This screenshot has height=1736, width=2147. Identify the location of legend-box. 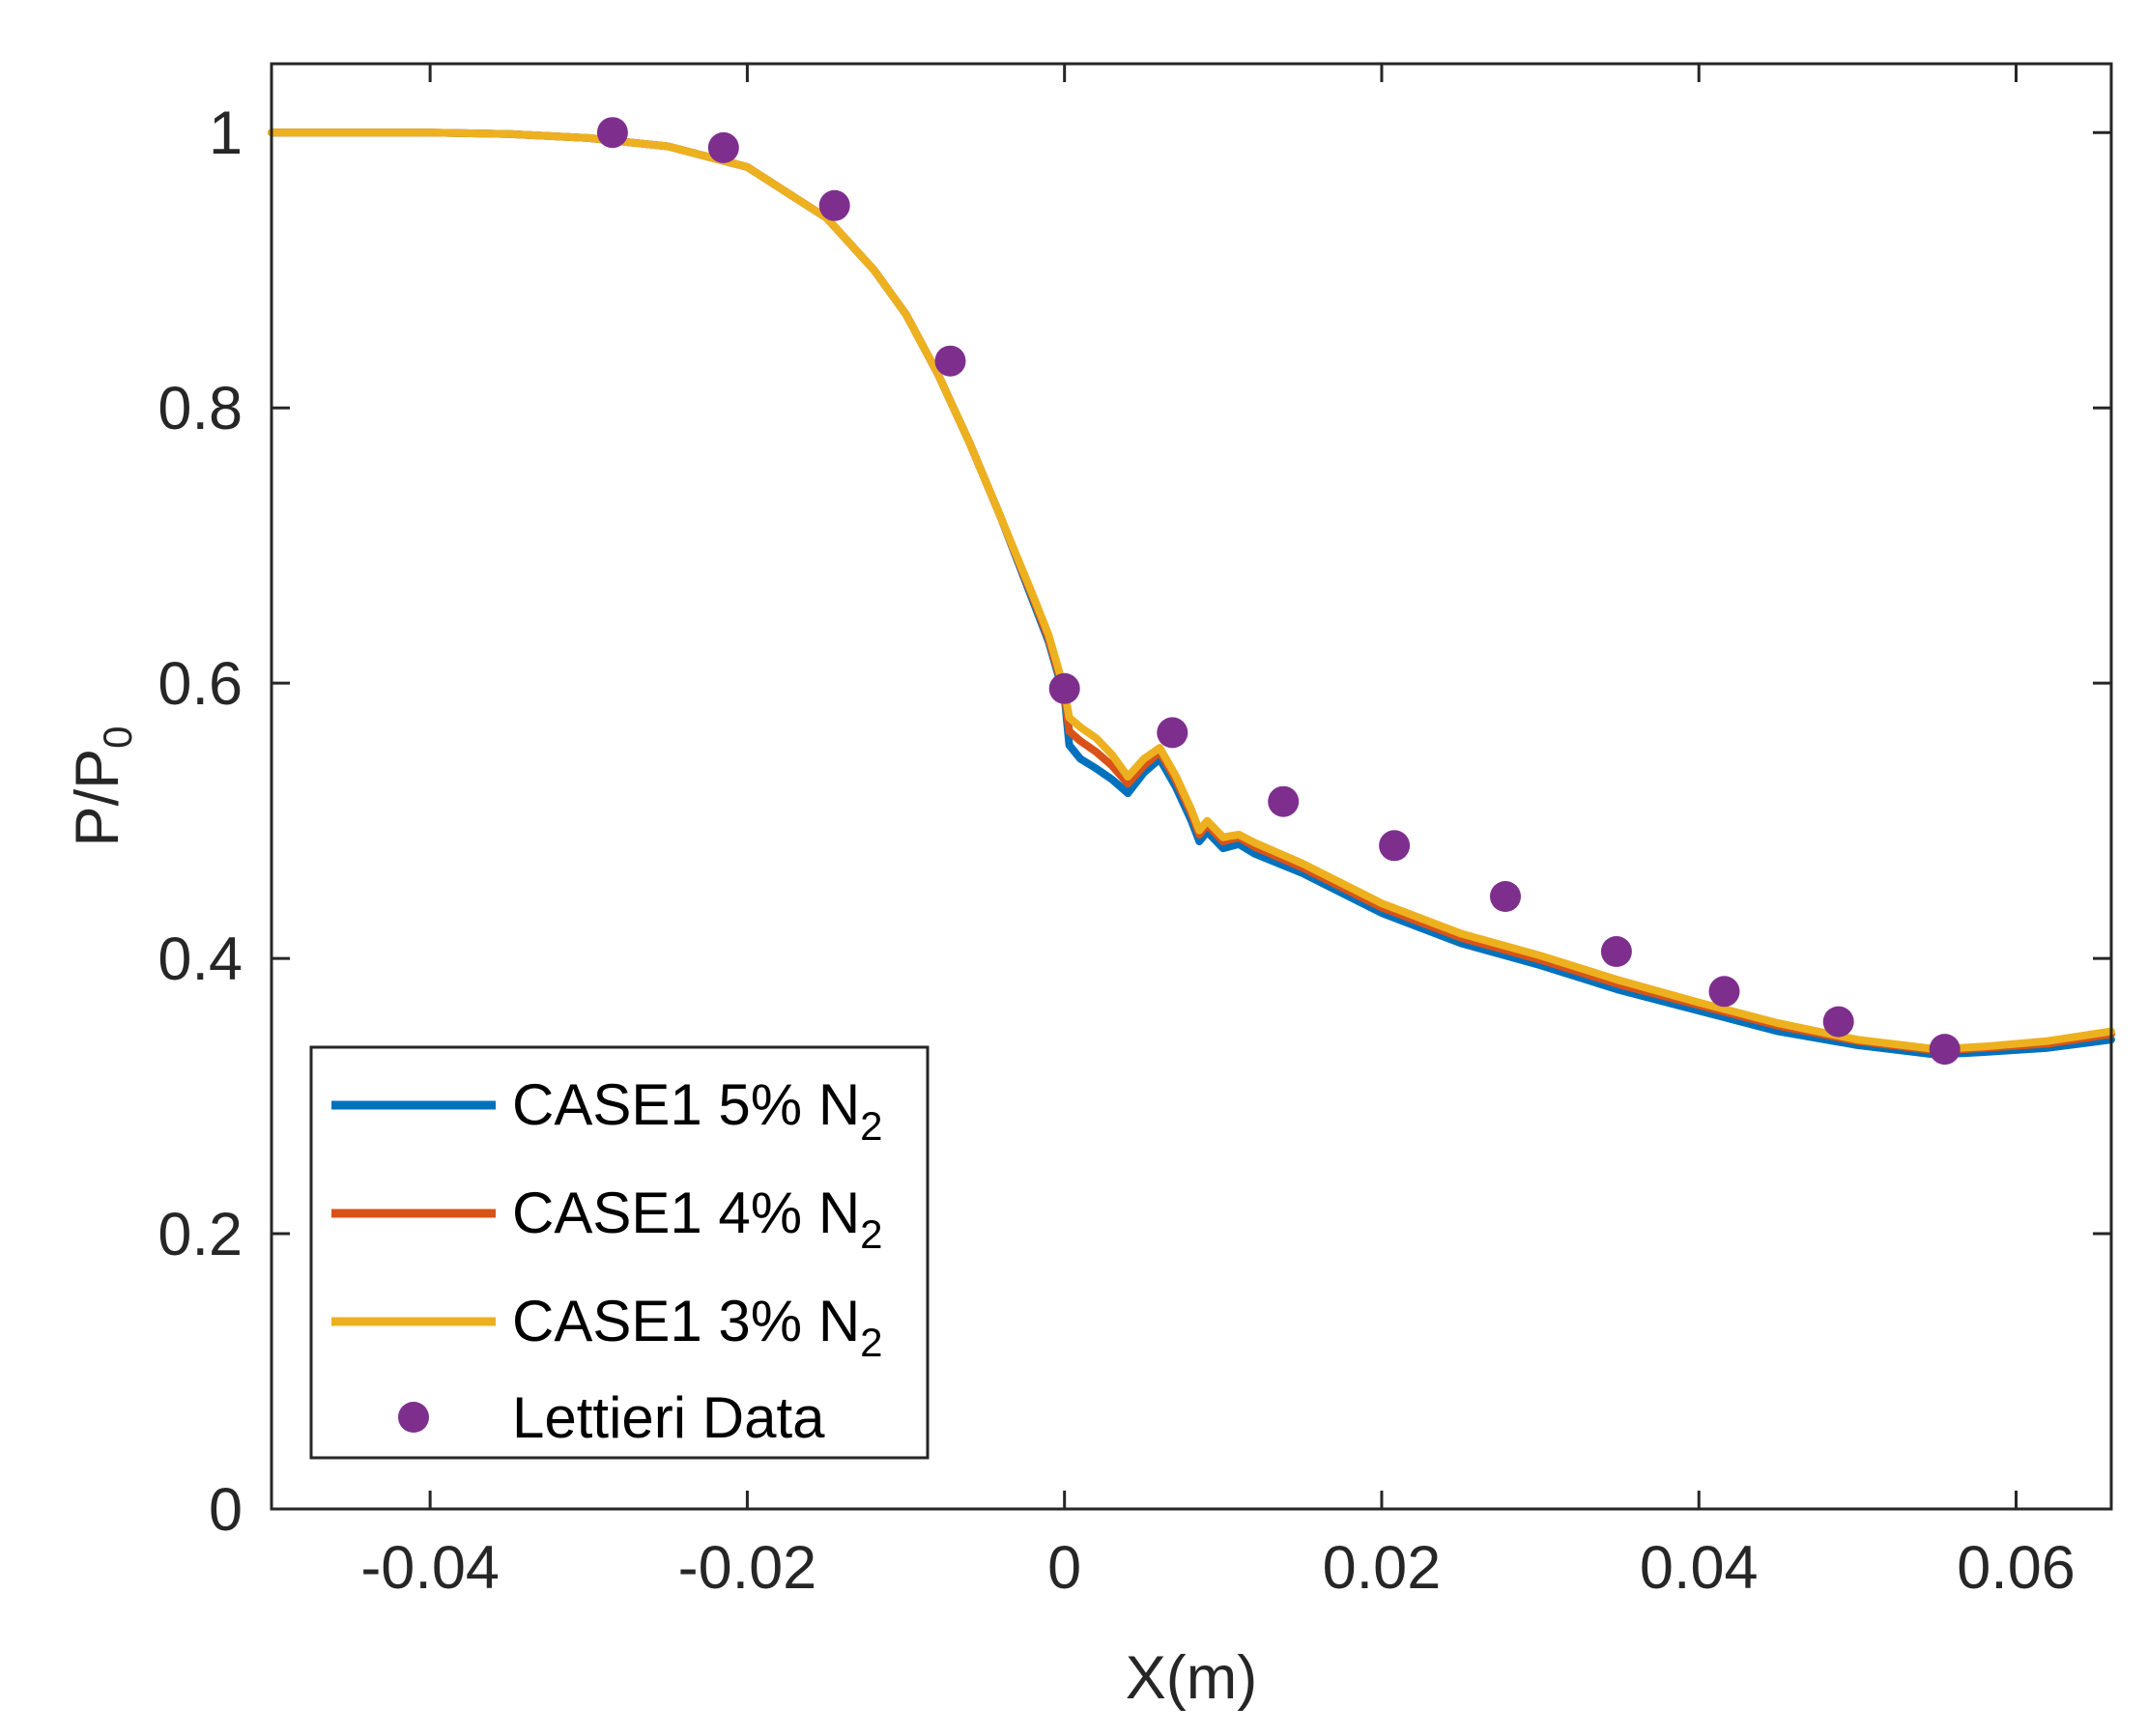
(619, 1252).